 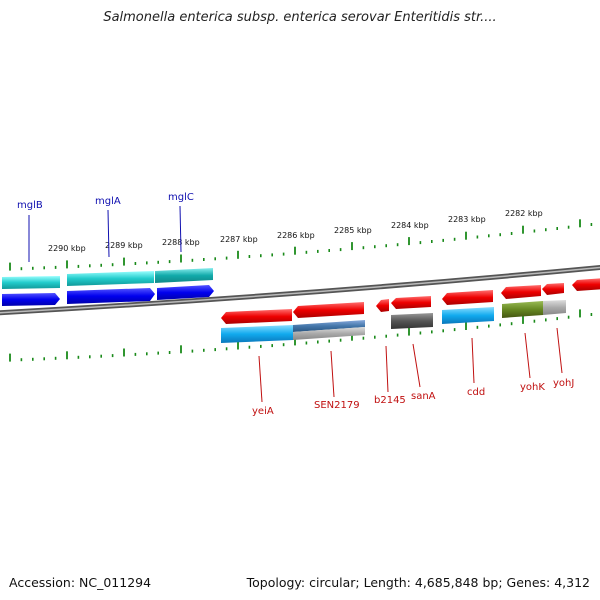 I want to click on gene-label-yohJ: yohJ, so click(x=563, y=383).